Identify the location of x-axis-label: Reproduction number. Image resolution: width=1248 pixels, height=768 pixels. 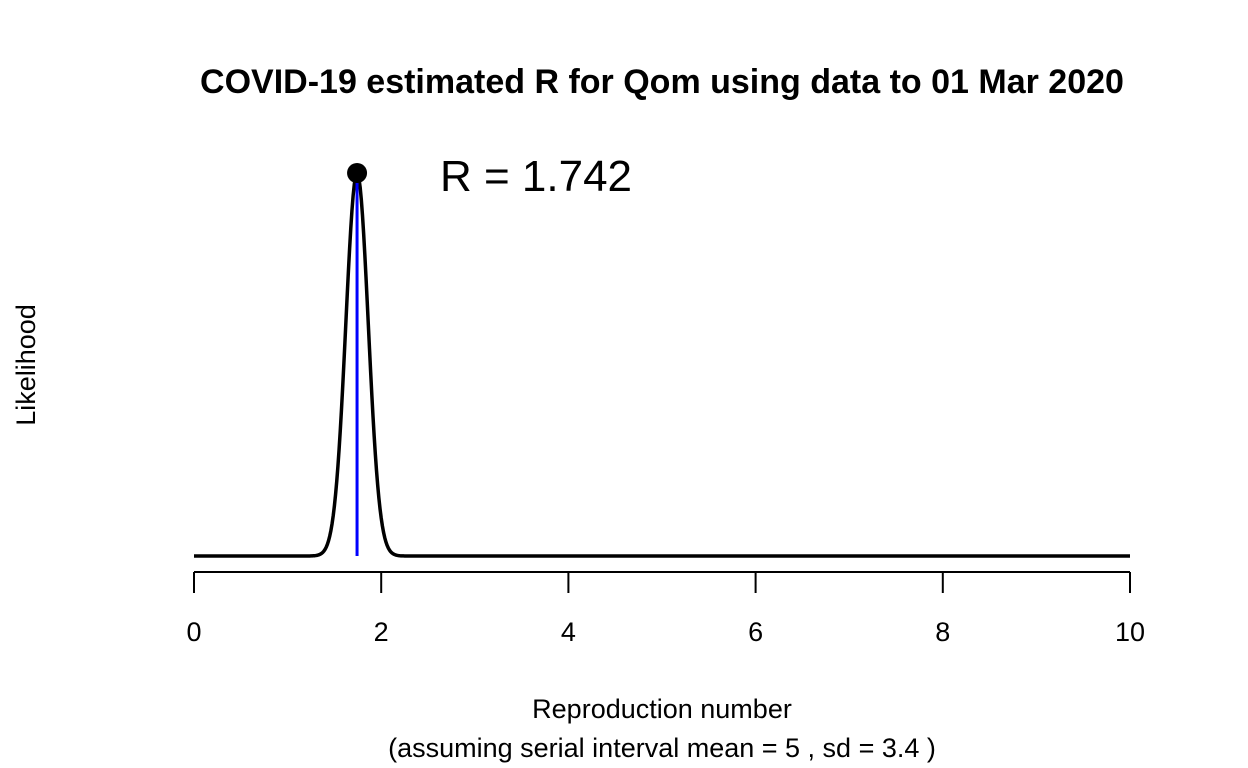
(662, 709).